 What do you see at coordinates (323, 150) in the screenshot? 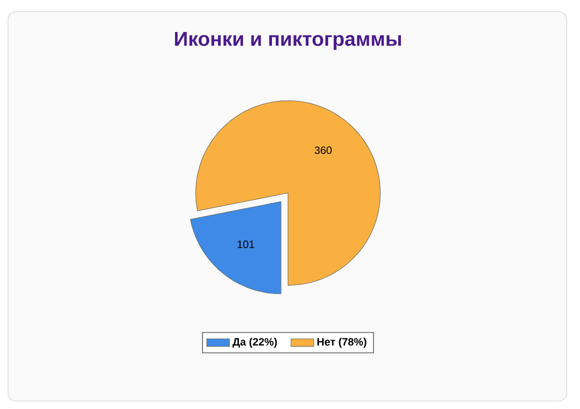
I see `data-label: 360` at bounding box center [323, 150].